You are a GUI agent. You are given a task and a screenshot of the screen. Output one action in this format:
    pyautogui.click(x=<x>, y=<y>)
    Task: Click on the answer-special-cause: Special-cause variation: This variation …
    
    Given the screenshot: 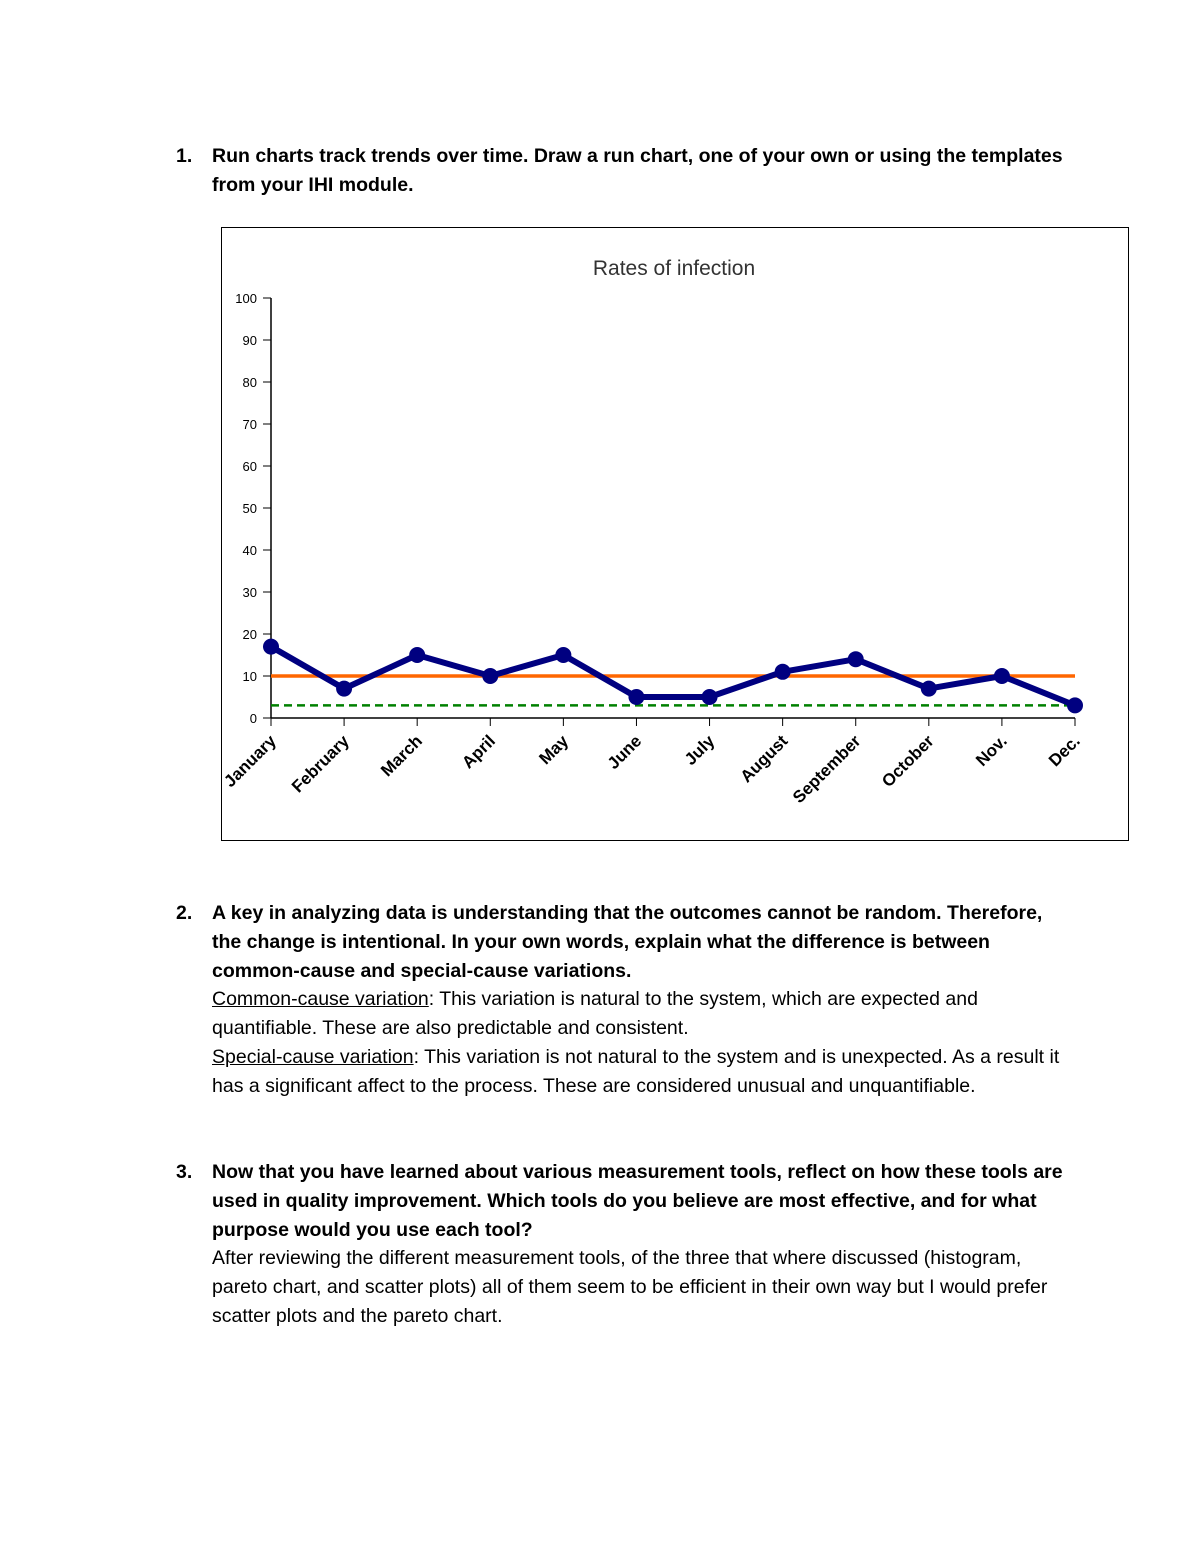 What is the action you would take?
    pyautogui.click(x=644, y=1072)
    